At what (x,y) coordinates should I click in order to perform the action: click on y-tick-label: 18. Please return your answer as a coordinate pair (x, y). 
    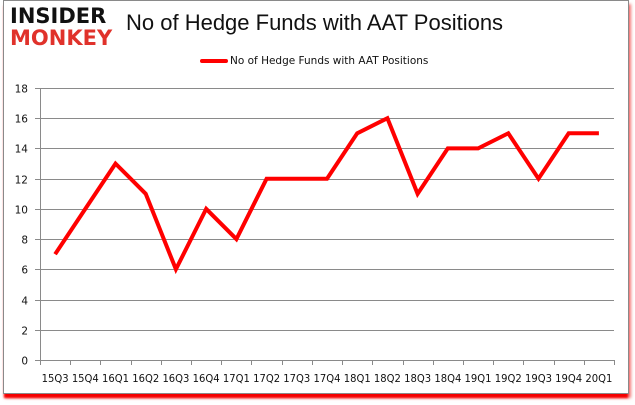
    Looking at the image, I should click on (21, 90).